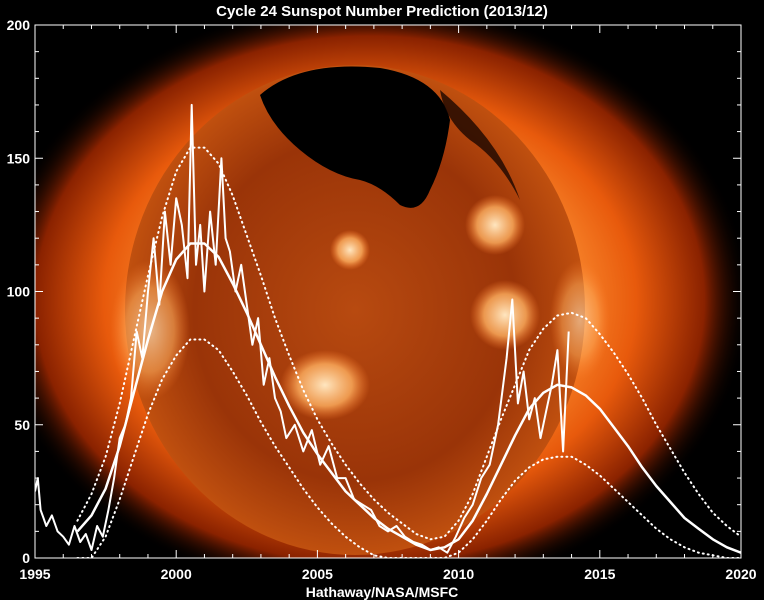 This screenshot has height=600, width=764. I want to click on x-tick-label: 1995, so click(34, 574).